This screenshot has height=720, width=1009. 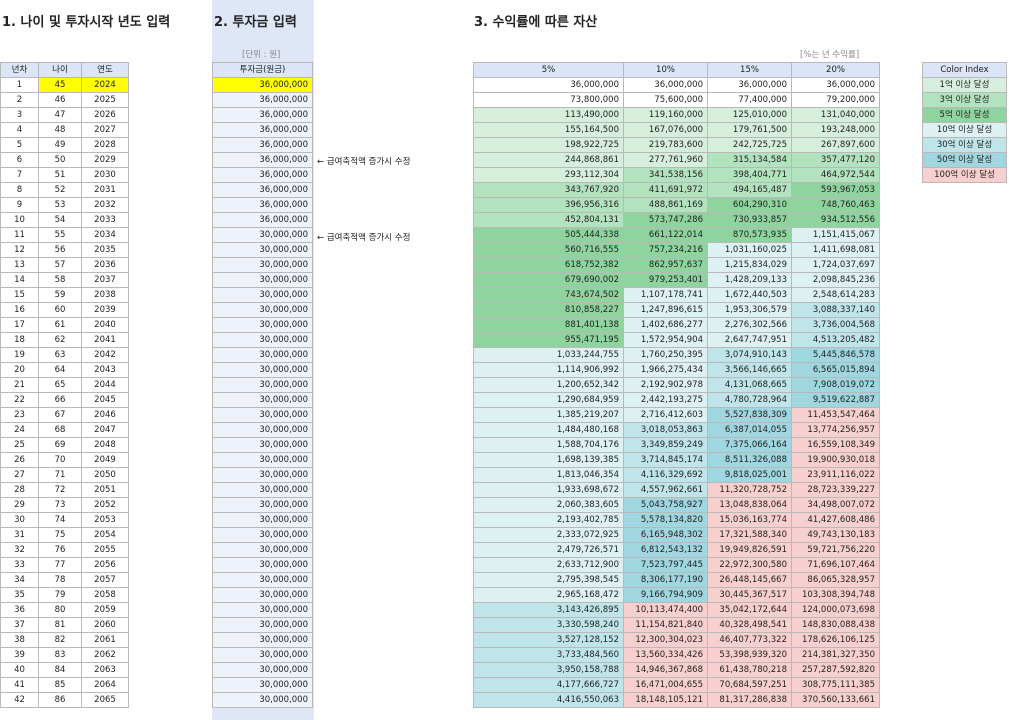 I want to click on year-cell: 2048, so click(x=105, y=445).